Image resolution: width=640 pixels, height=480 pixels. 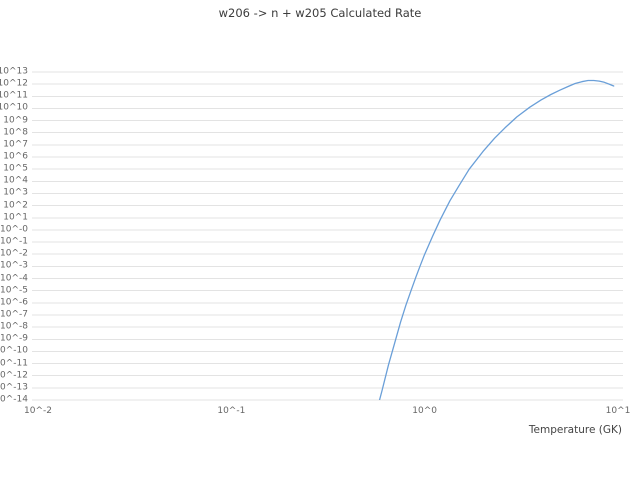 What do you see at coordinates (320, 13) in the screenshot?
I see `chart-title: w206 -> n + w205 Calculated Rate` at bounding box center [320, 13].